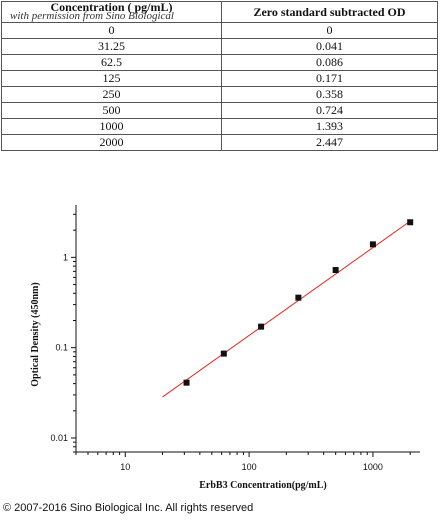  Describe the element at coordinates (92, 16) in the screenshot. I see `watermark-text: with permission from Sino Biological` at that location.